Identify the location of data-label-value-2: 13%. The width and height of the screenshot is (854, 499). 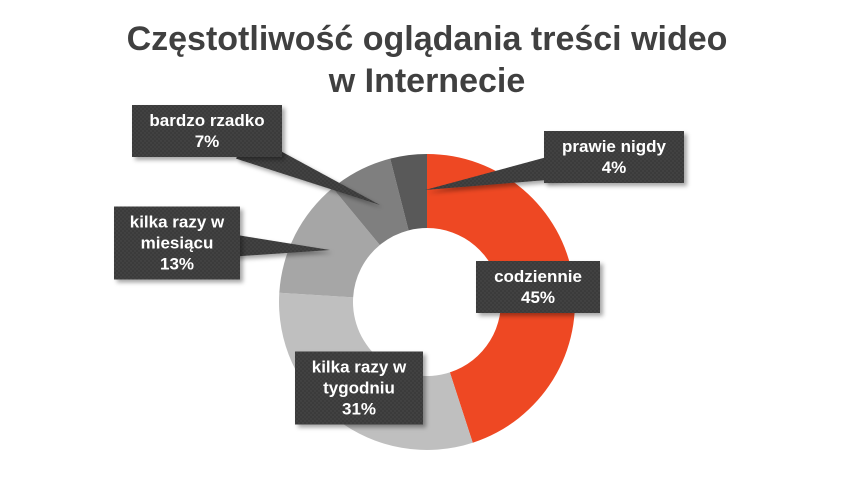
(177, 264).